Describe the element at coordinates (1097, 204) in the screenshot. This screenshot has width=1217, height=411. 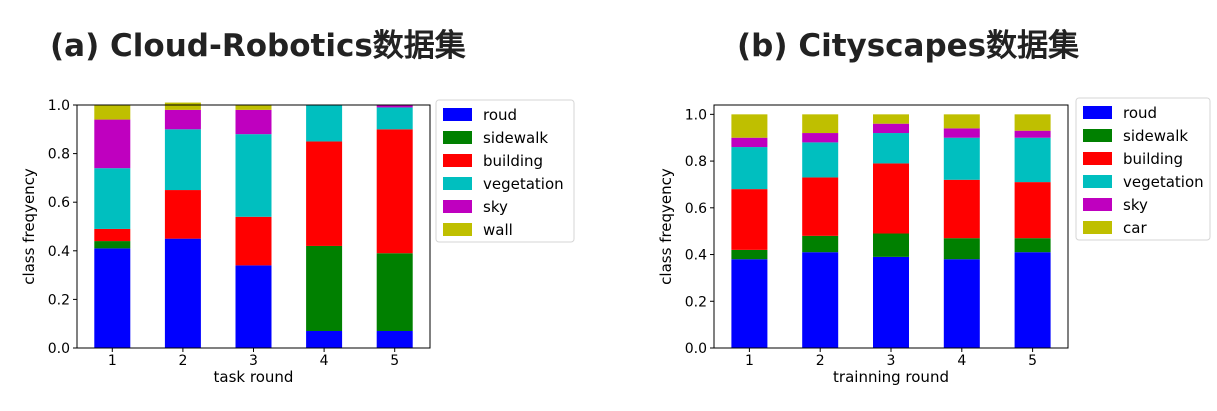
I see `legend-swatch-sky` at that location.